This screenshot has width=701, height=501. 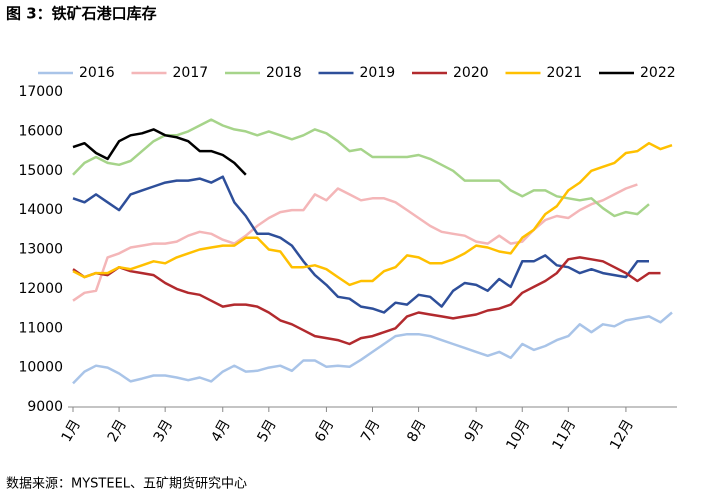 I want to click on legend-label: 2020, so click(x=471, y=73).